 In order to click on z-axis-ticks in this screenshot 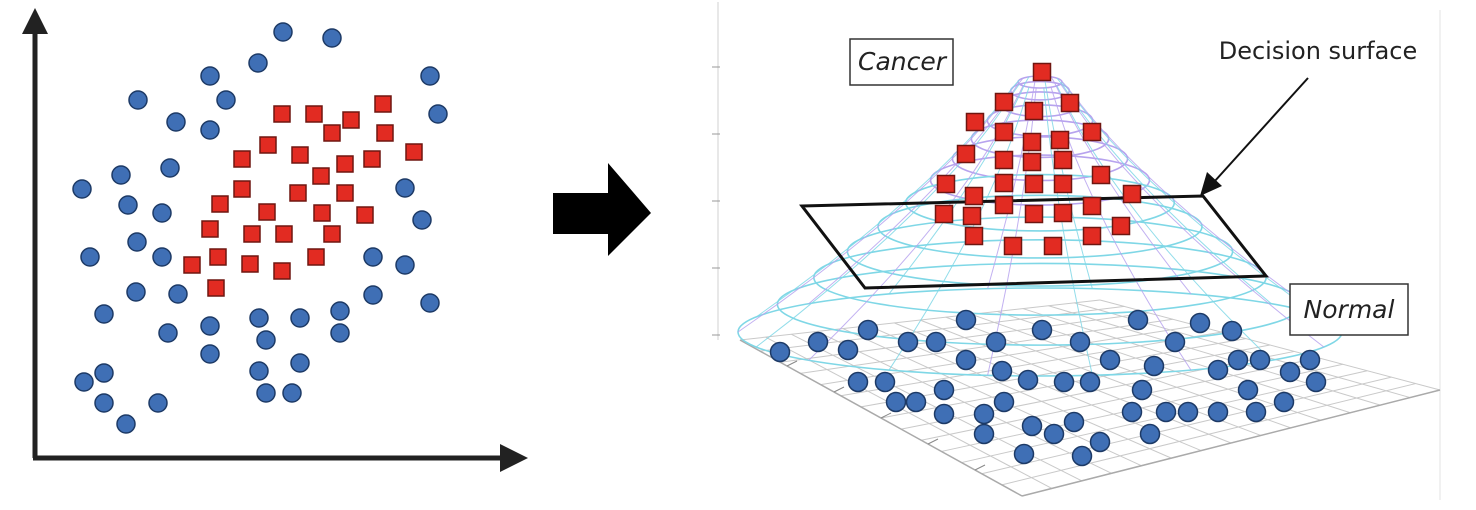, I will do `click(716, 201)`.